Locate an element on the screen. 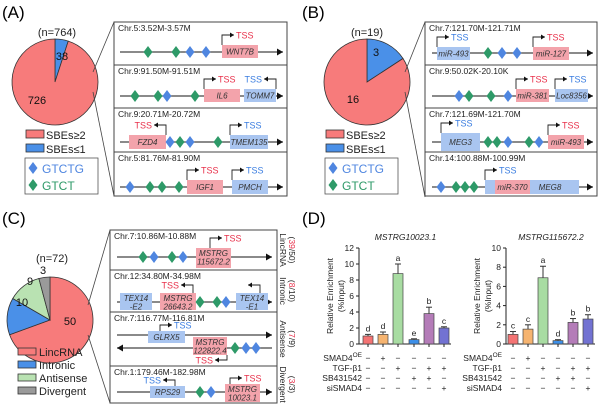 This screenshot has width=600, height=404. legend-swatch is located at coordinates (27, 351).